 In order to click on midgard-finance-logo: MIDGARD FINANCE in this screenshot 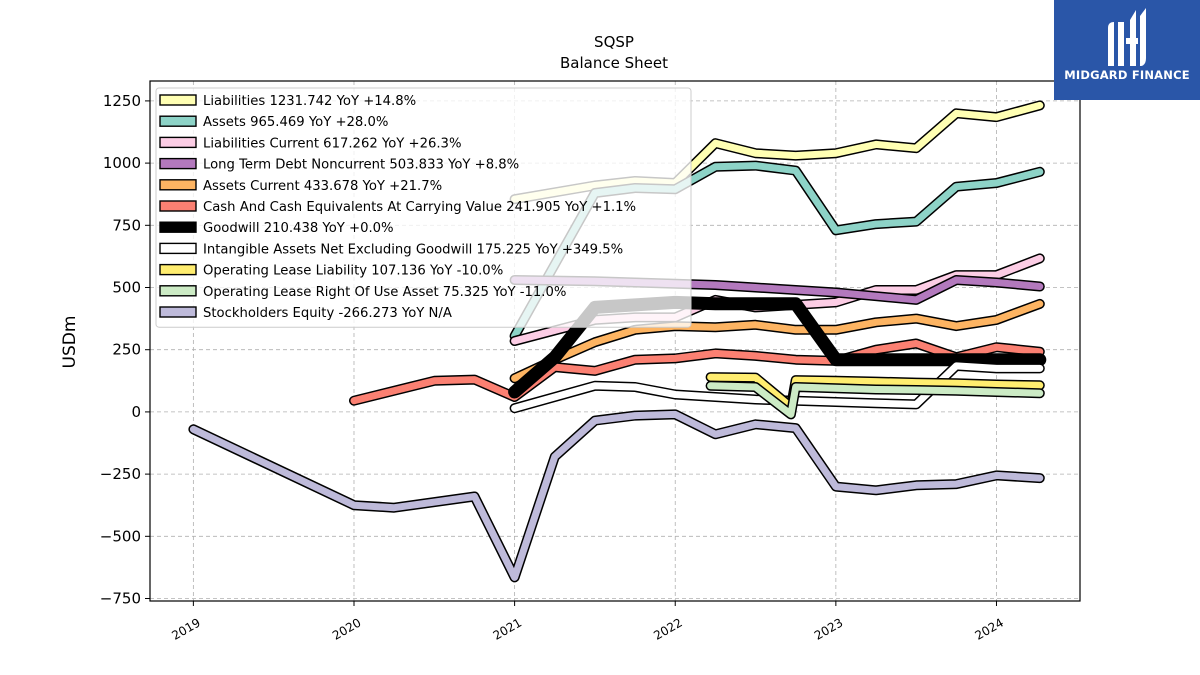, I will do `click(1127, 50)`.